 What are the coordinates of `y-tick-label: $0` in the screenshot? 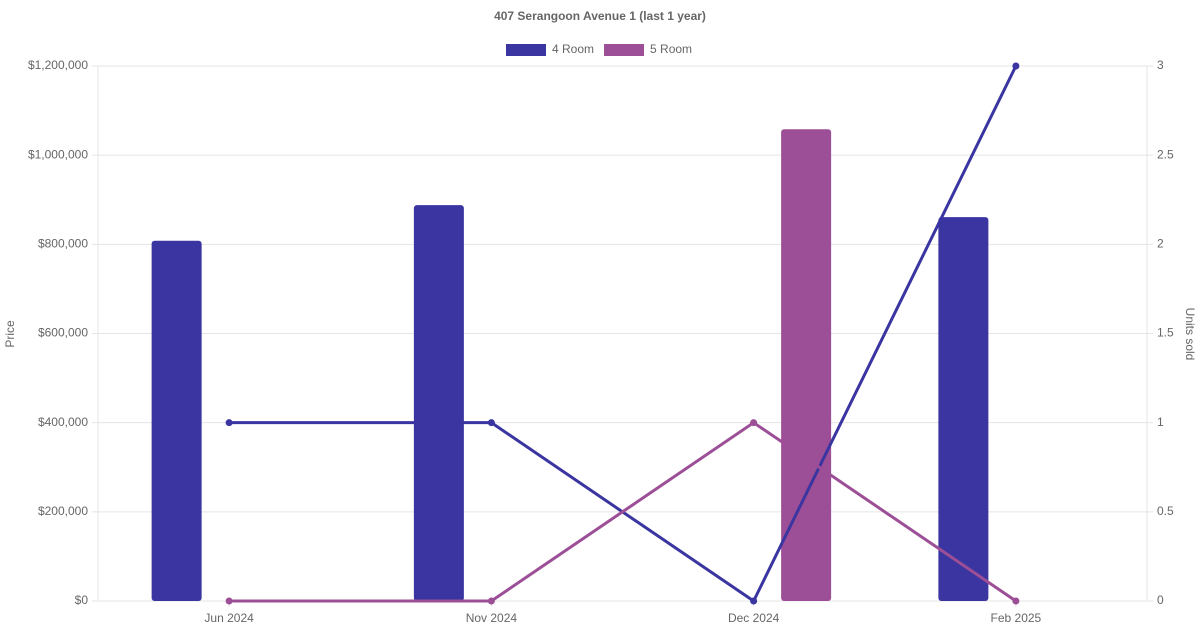 It's located at (82, 600).